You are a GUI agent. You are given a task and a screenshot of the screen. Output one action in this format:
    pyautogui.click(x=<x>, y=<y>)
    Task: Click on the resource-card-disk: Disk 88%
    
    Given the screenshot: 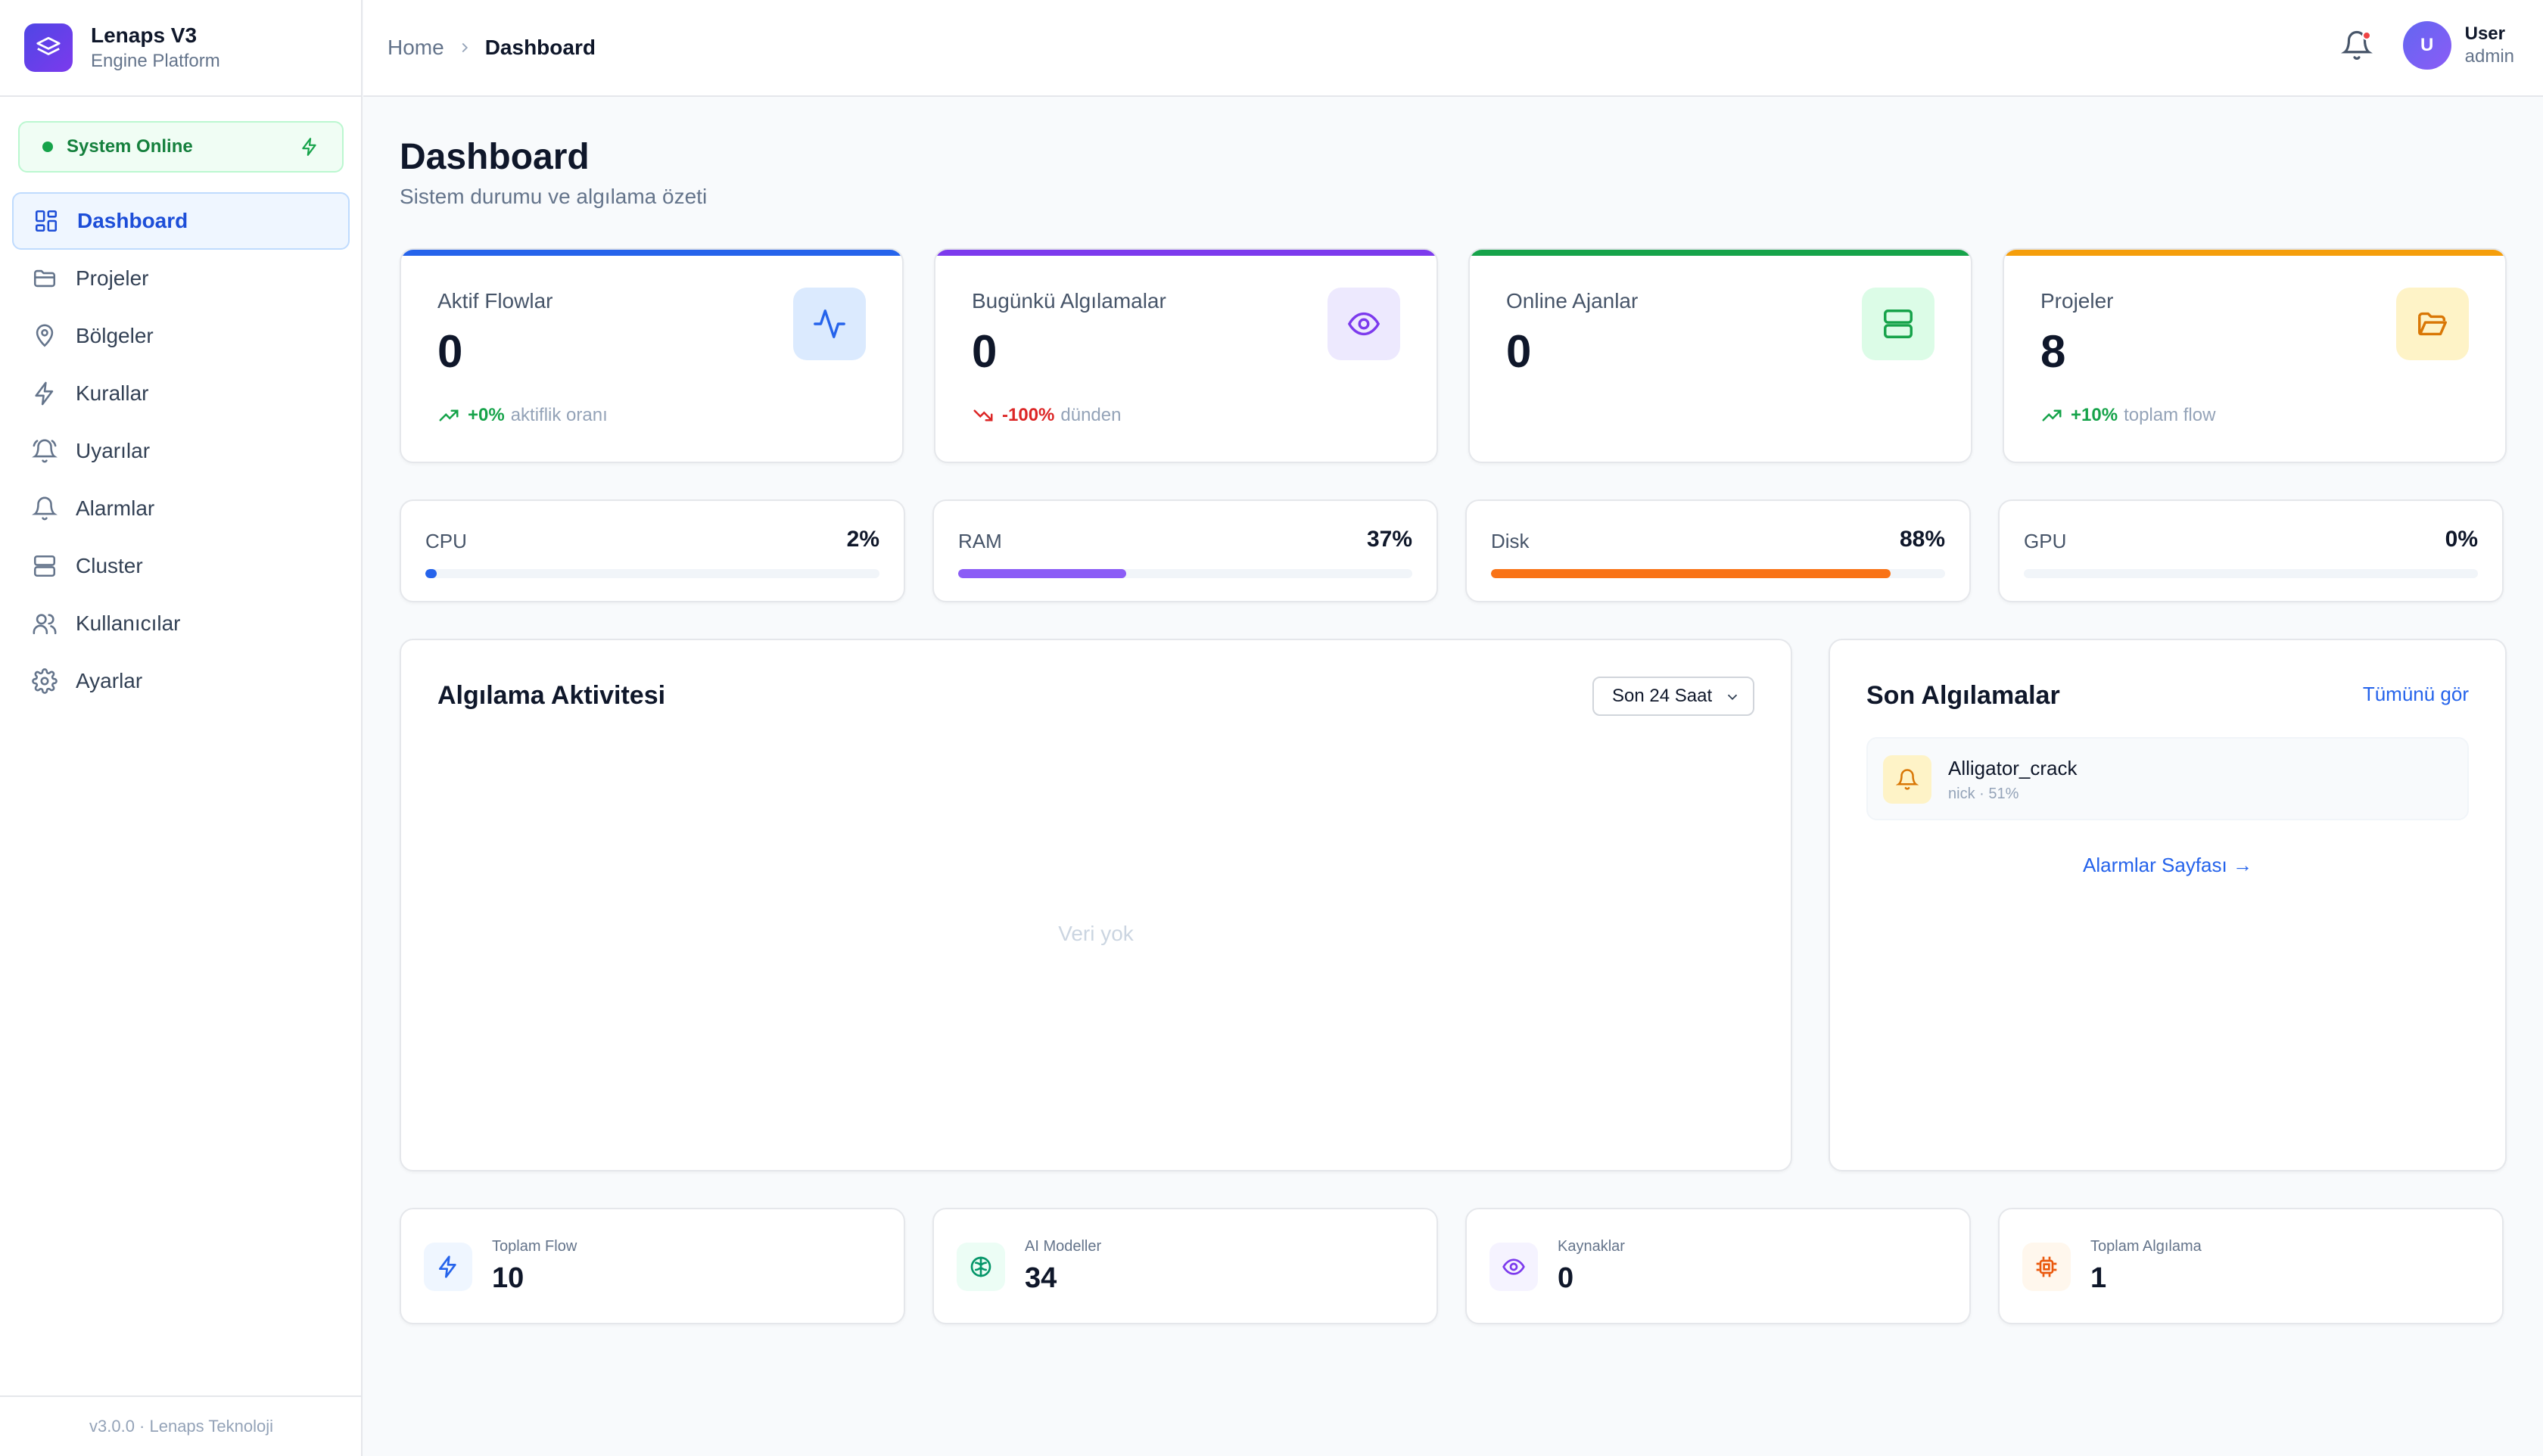 What is the action you would take?
    pyautogui.click(x=1718, y=550)
    